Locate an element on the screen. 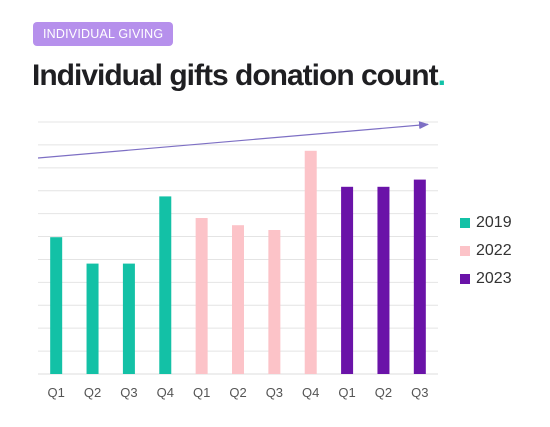 The height and width of the screenshot is (427, 550). bar-2019-q3 is located at coordinates (128, 318).